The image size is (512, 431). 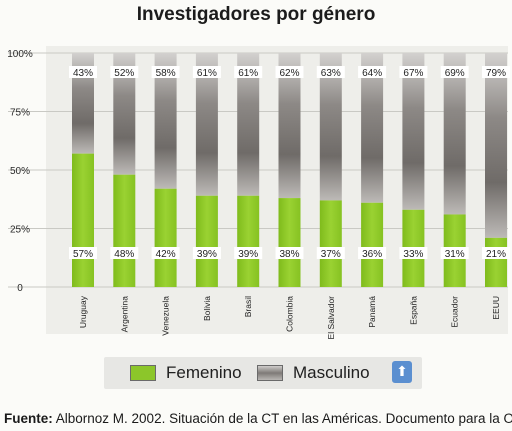 What do you see at coordinates (20, 230) in the screenshot?
I see `y-tick-label: 25%` at bounding box center [20, 230].